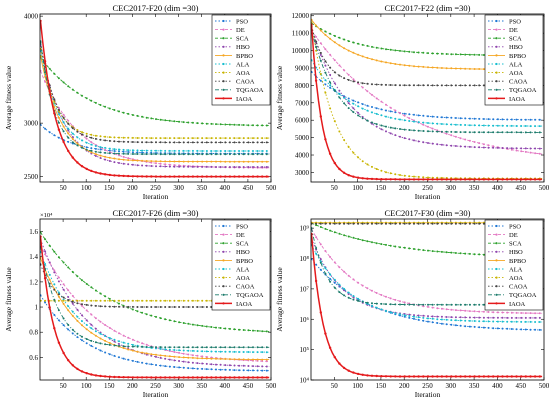  Describe the element at coordinates (496, 38) in the screenshot. I see `legend-marker-sca` at that location.